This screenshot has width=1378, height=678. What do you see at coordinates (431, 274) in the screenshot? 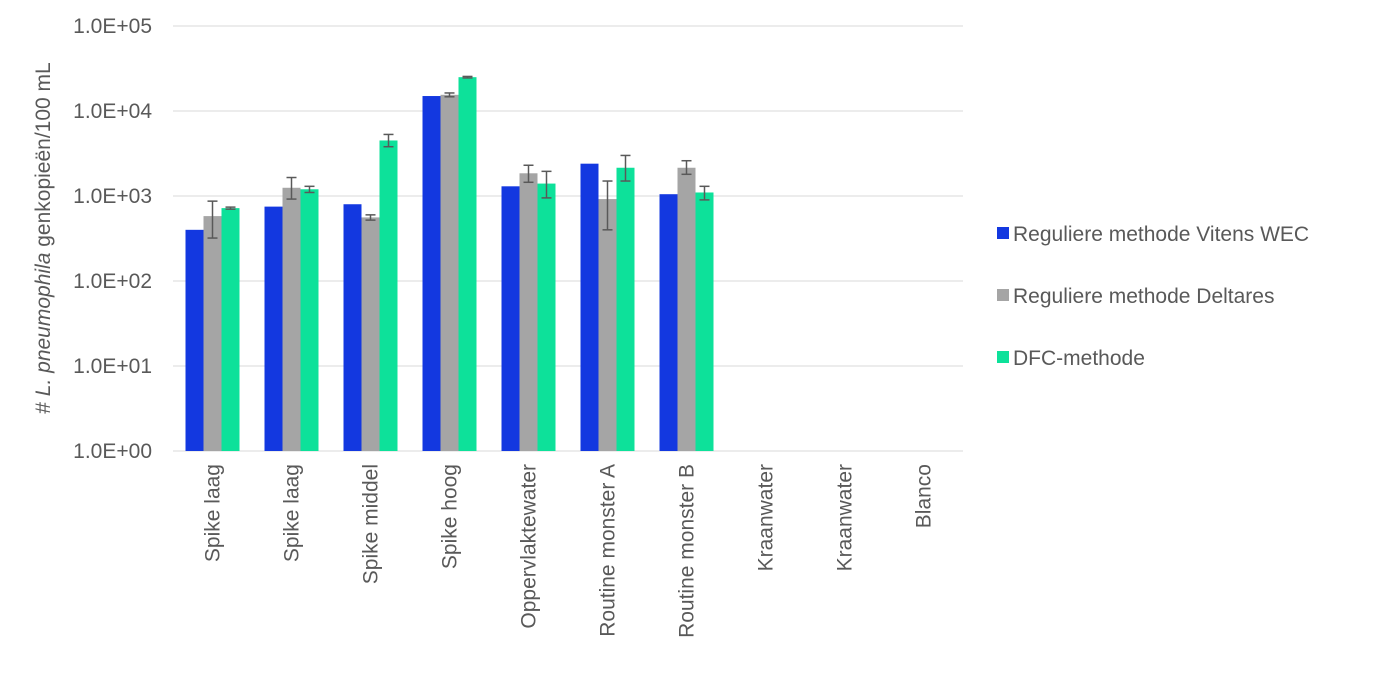
I see `bar-s0-c3` at bounding box center [431, 274].